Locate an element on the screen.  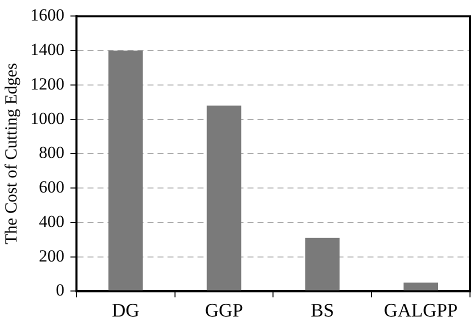
y-tick-label: 800 is located at coordinates (51, 152).